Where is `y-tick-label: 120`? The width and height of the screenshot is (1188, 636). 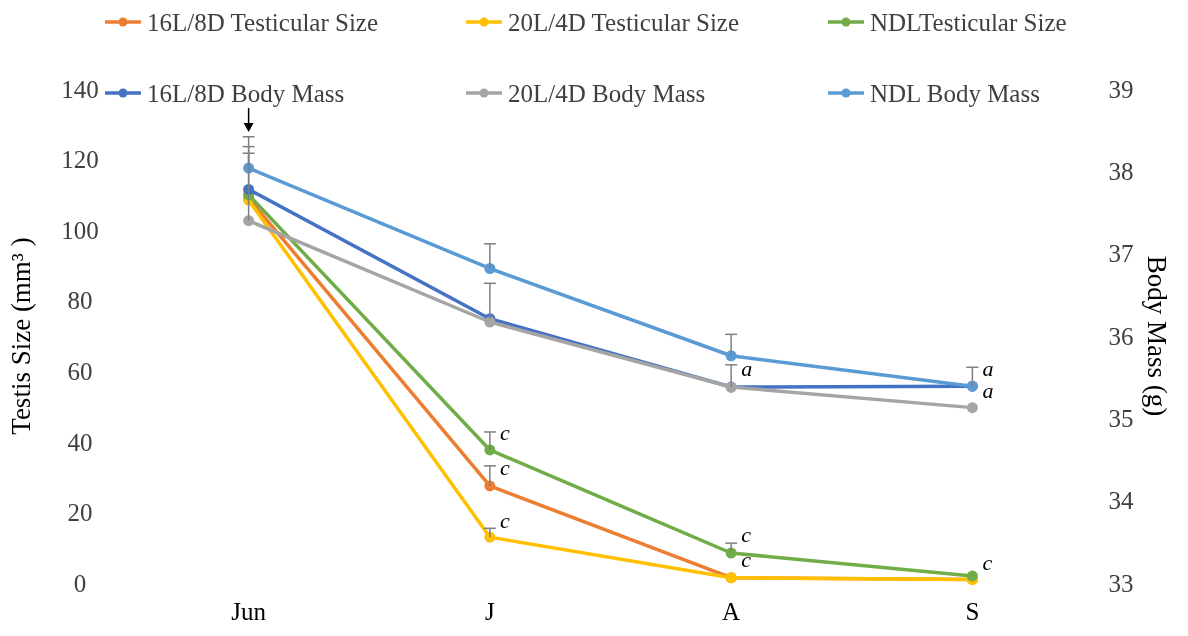
y-tick-label: 120 is located at coordinates (80, 160).